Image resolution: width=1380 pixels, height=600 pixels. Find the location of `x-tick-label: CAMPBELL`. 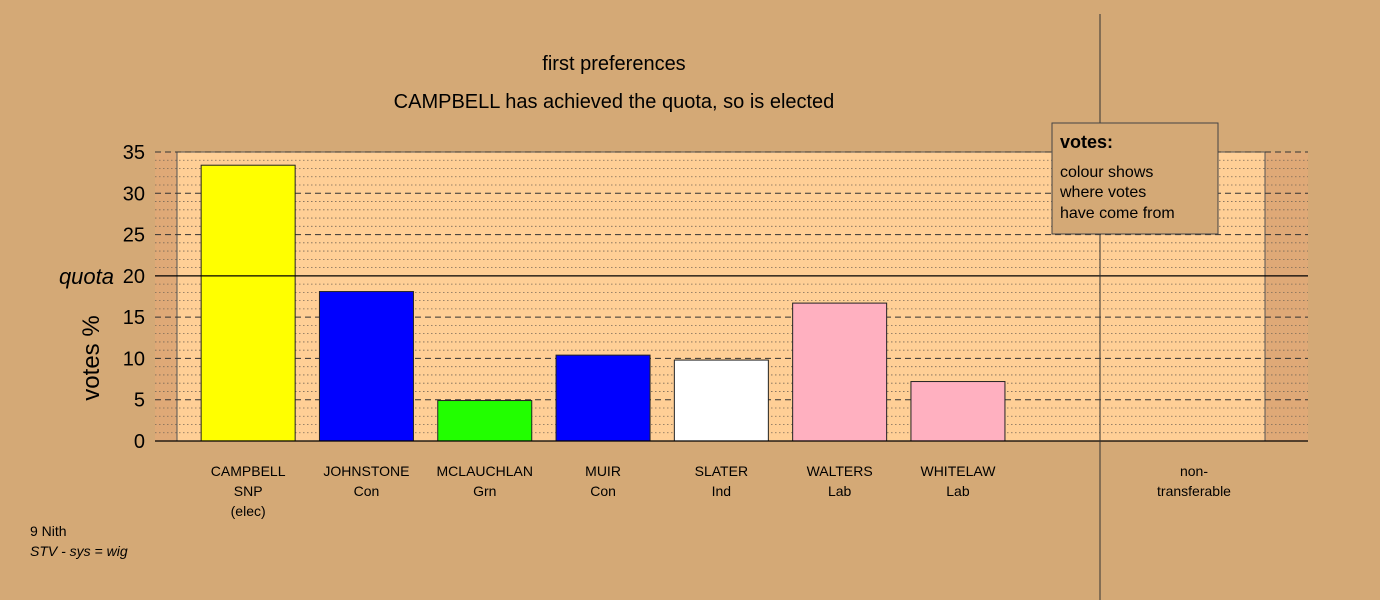

x-tick-label: CAMPBELL is located at coordinates (248, 471).